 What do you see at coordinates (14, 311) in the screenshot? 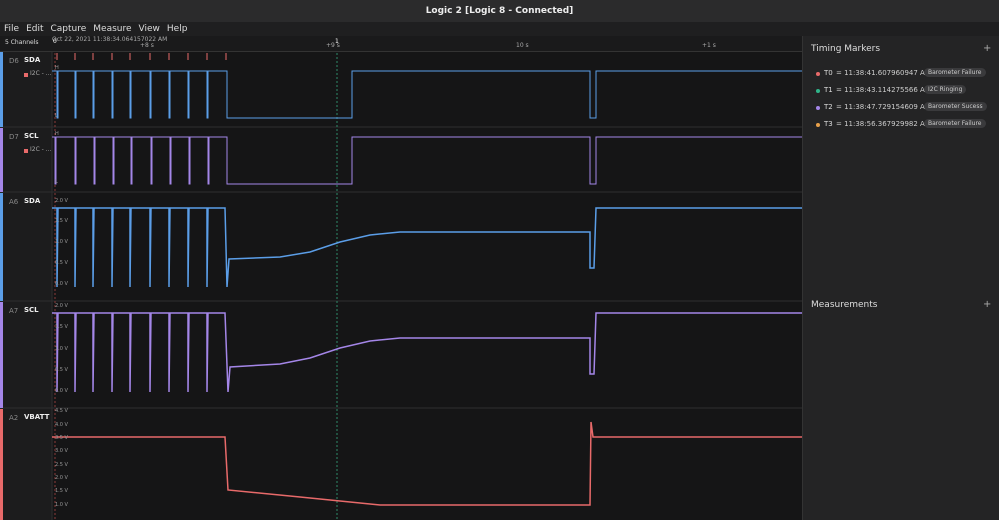
I see `channel-id: A7` at bounding box center [14, 311].